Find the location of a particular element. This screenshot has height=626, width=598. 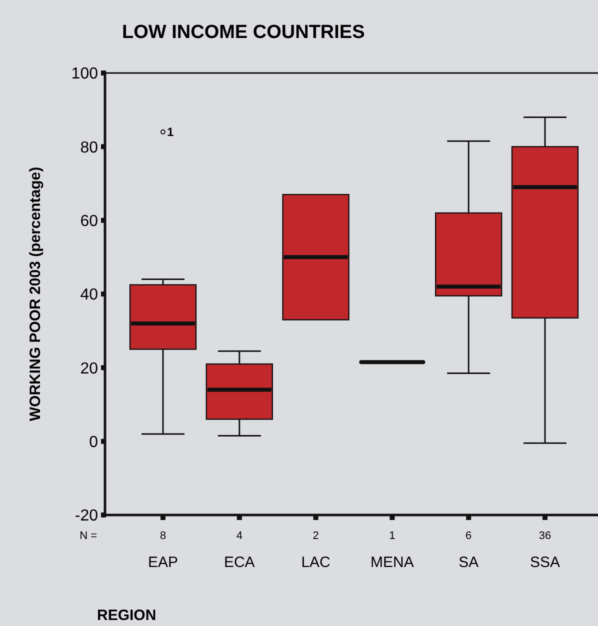

y-tick-label: 0 is located at coordinates (93, 442).